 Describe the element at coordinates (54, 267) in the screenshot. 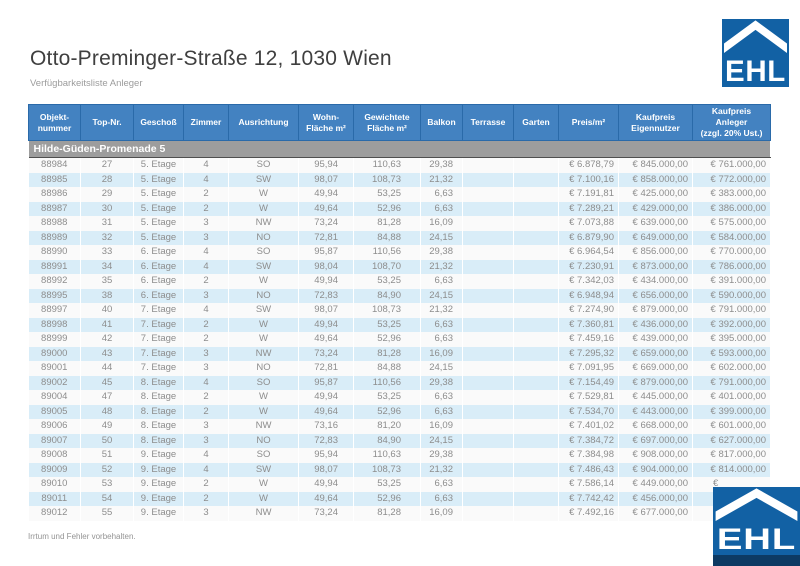

I see `cell-objektnummer: 88991` at that location.